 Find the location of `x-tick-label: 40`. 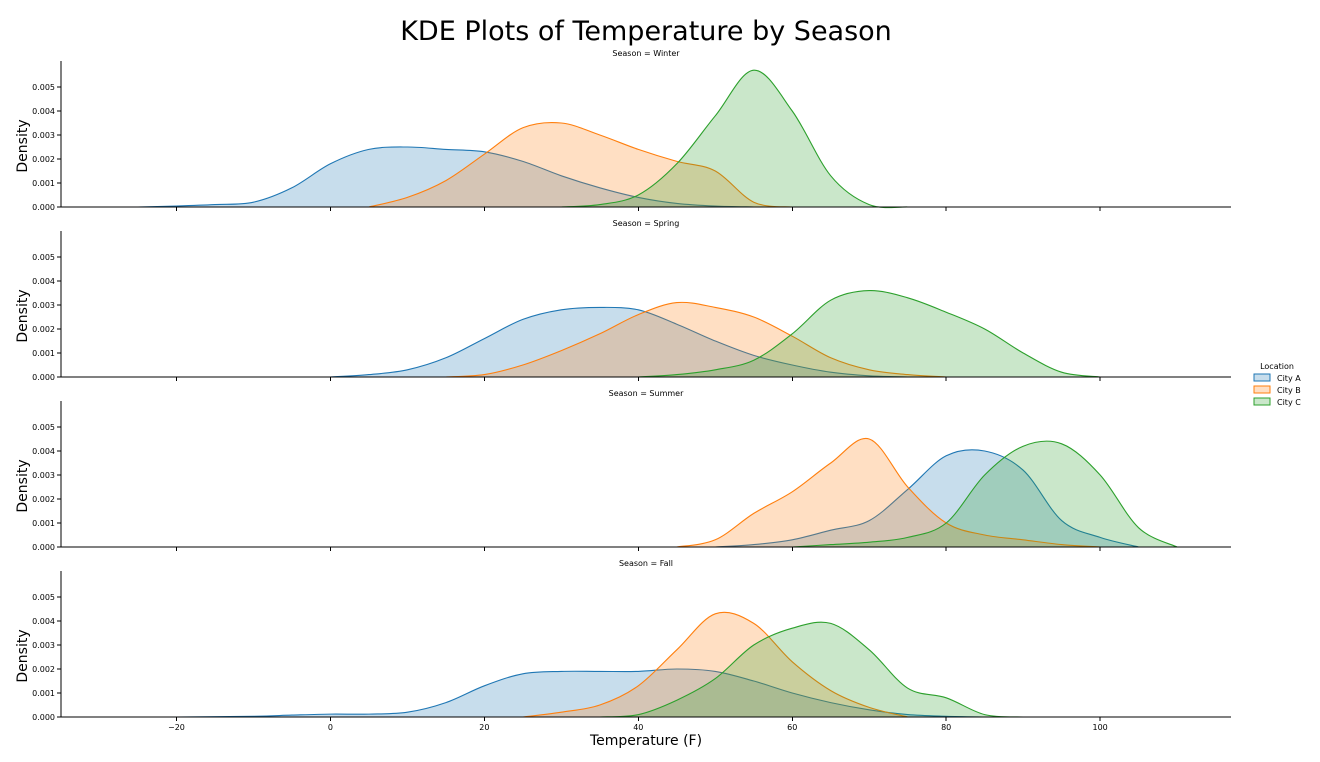

x-tick-label: 40 is located at coordinates (638, 727).